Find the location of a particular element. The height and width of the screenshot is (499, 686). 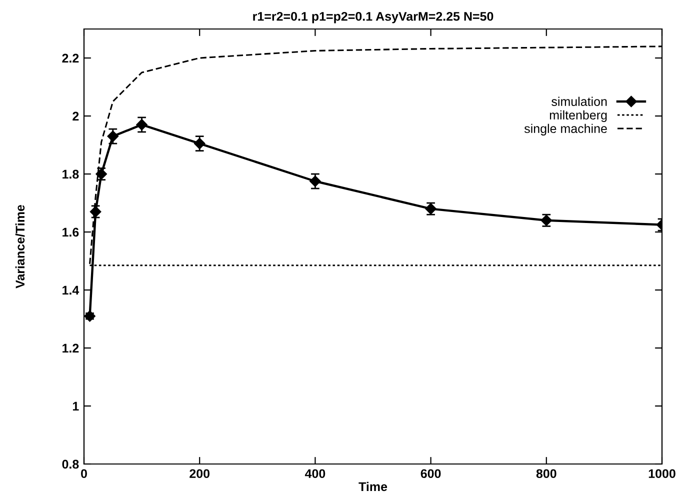

legend-label: single machine is located at coordinates (565, 130).